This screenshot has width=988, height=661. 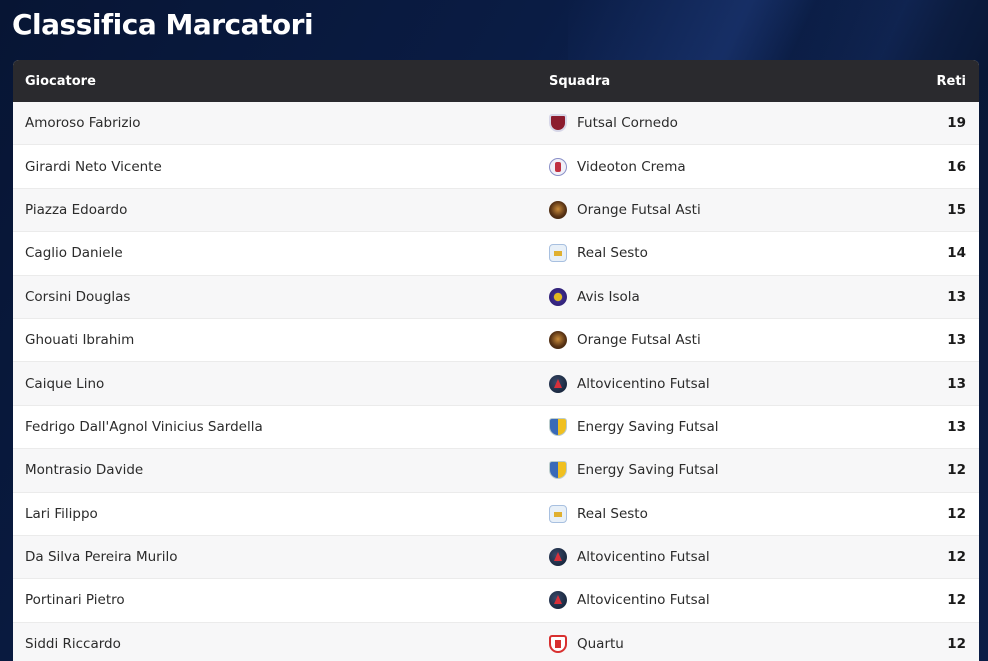 I want to click on goals-count: 19, so click(x=956, y=123).